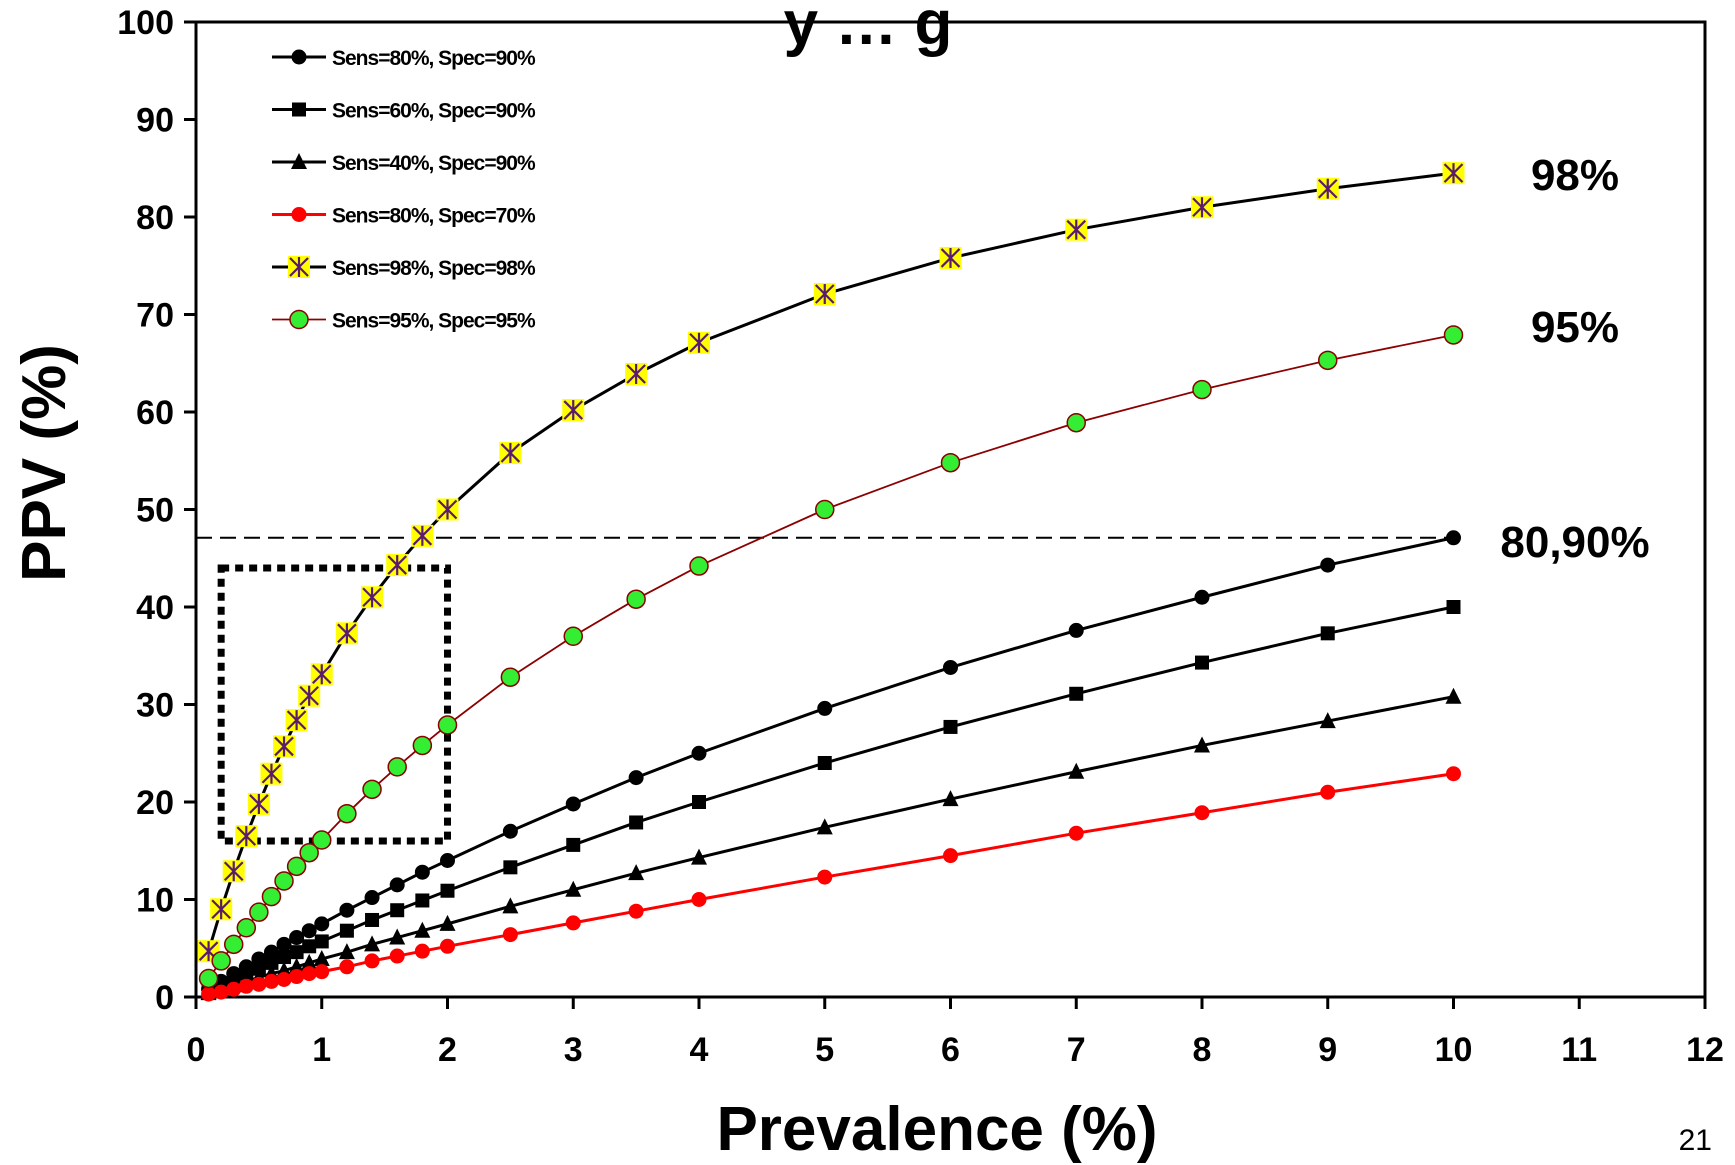 The width and height of the screenshot is (1735, 1165). Describe the element at coordinates (1454, 1050) in the screenshot. I see `x-tick-label: 10` at that location.